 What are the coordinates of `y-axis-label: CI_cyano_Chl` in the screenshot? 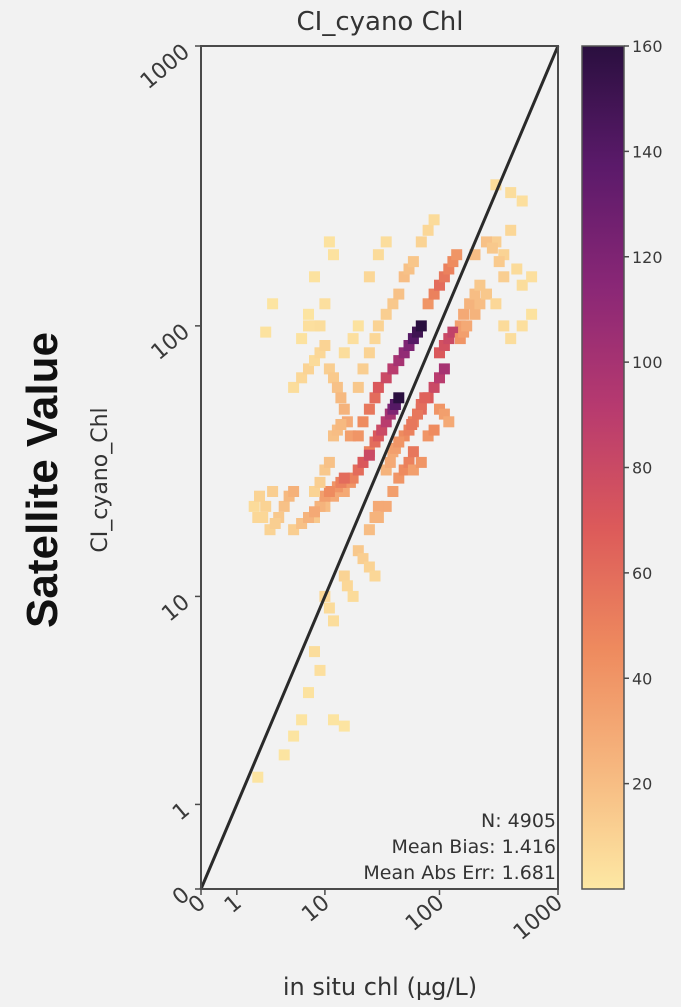 It's located at (100, 479).